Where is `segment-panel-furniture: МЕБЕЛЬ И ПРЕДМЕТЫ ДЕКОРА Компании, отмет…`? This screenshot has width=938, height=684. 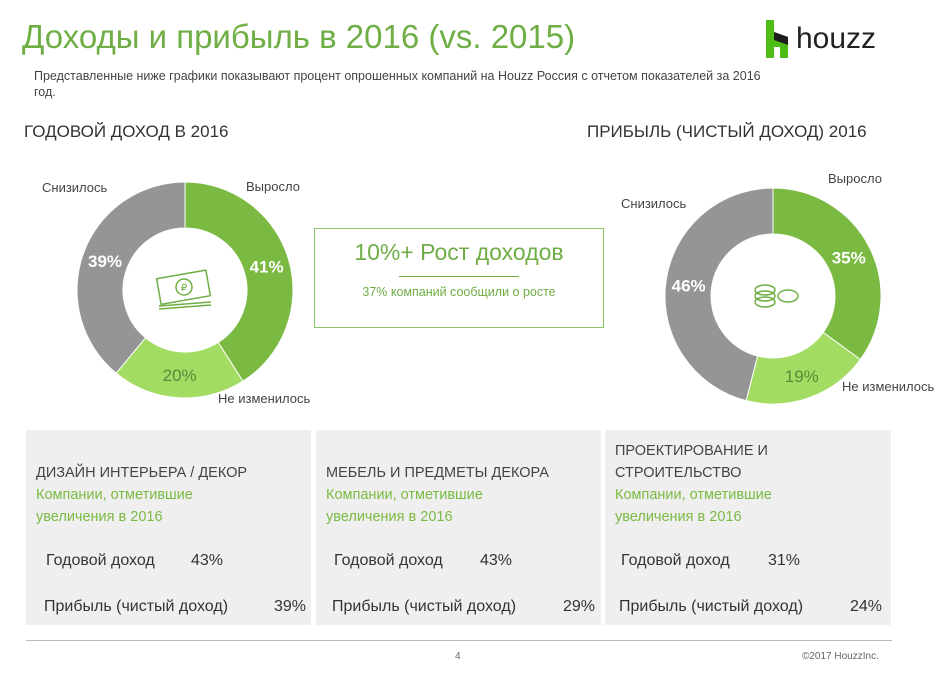 segment-panel-furniture: МЕБЕЛЬ И ПРЕДМЕТЫ ДЕКОРА Компании, отмет… is located at coordinates (458, 527).